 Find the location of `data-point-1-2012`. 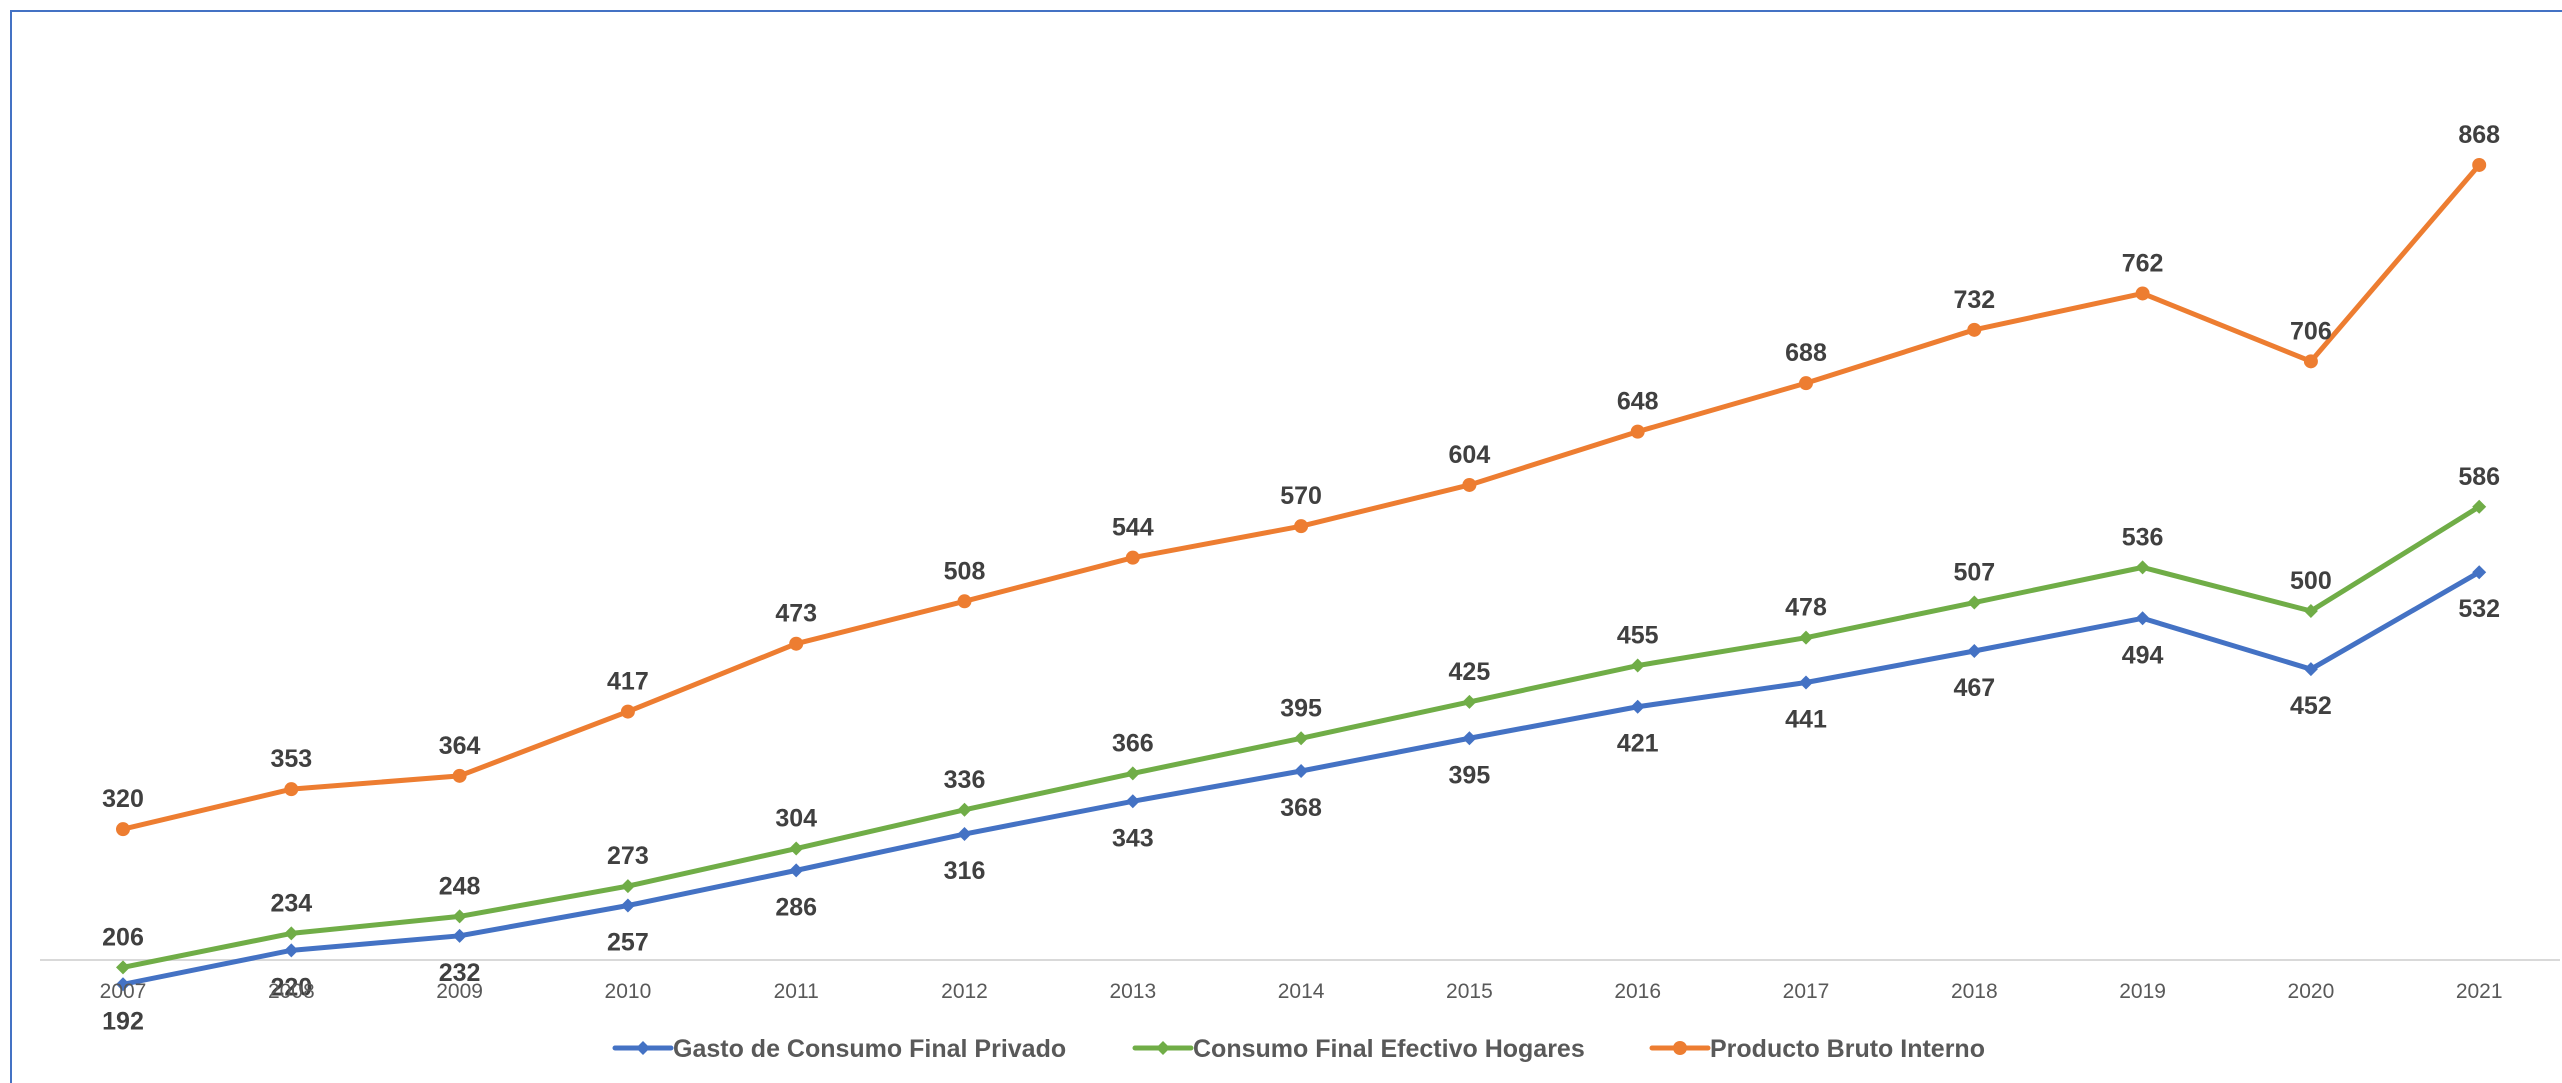

data-point-1-2012 is located at coordinates (964, 834).